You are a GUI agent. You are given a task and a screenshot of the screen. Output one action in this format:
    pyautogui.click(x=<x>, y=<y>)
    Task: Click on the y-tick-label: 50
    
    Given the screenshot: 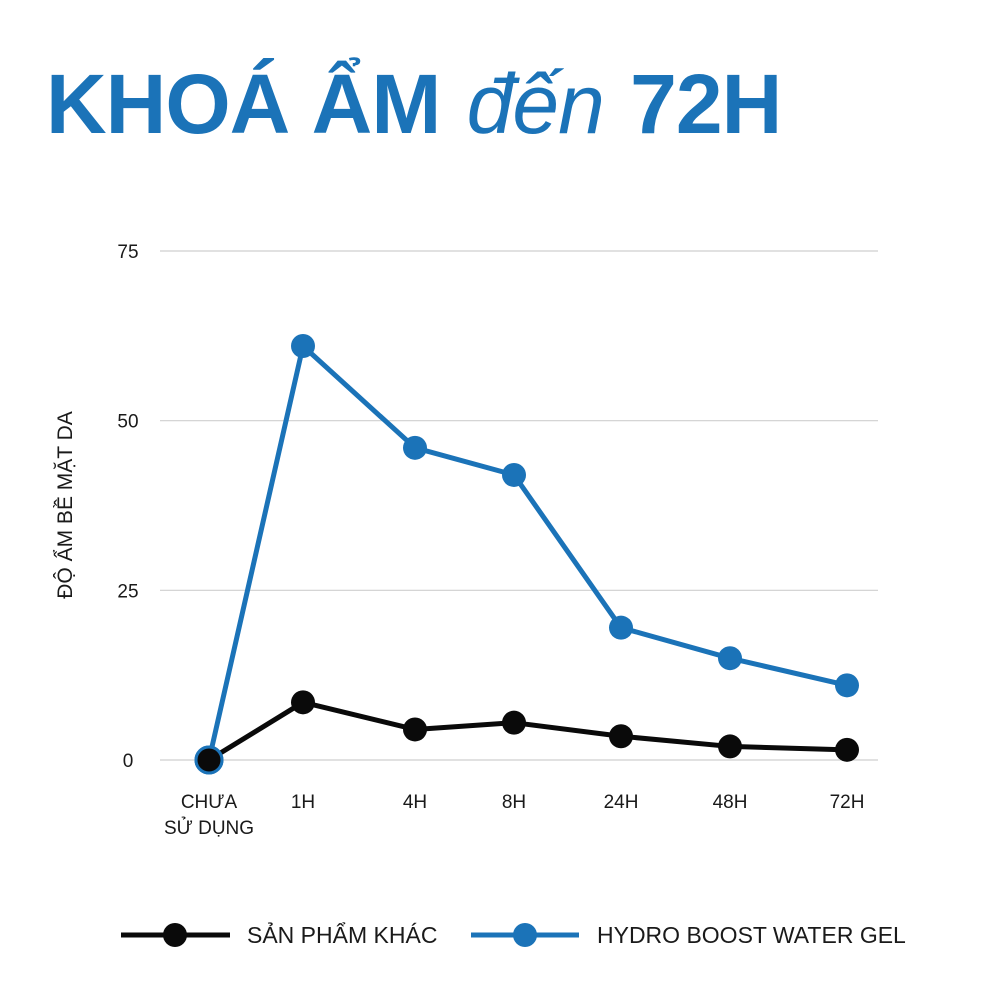 What is the action you would take?
    pyautogui.click(x=127, y=422)
    